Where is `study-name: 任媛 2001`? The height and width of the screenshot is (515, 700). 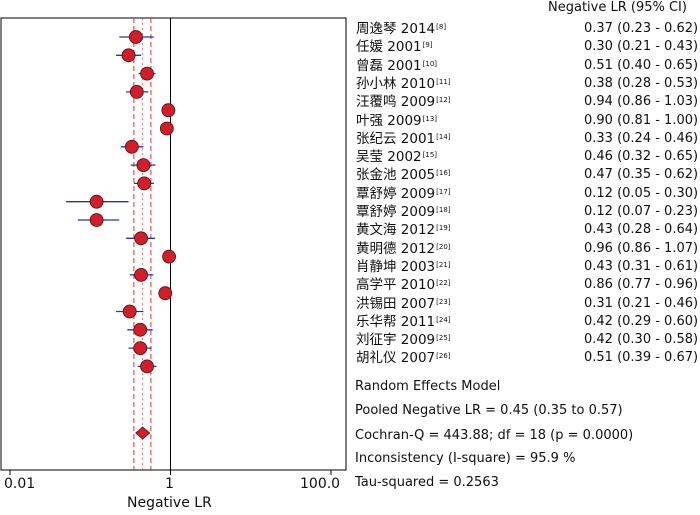 study-name: 任媛 2001 is located at coordinates (389, 47).